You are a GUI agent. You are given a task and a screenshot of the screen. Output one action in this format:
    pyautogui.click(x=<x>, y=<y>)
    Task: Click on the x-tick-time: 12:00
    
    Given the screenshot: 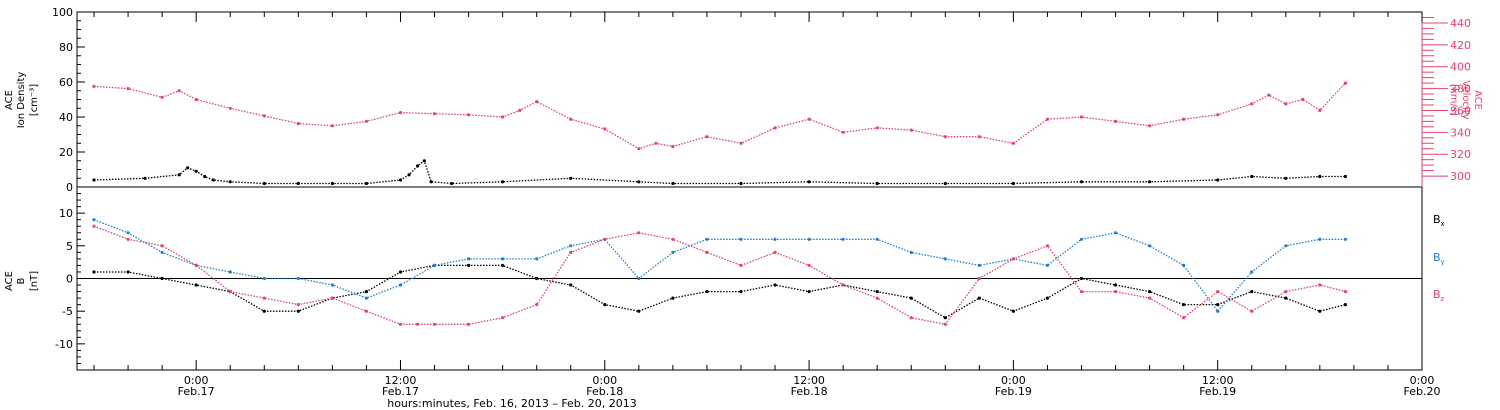 What is the action you would take?
    pyautogui.click(x=809, y=380)
    